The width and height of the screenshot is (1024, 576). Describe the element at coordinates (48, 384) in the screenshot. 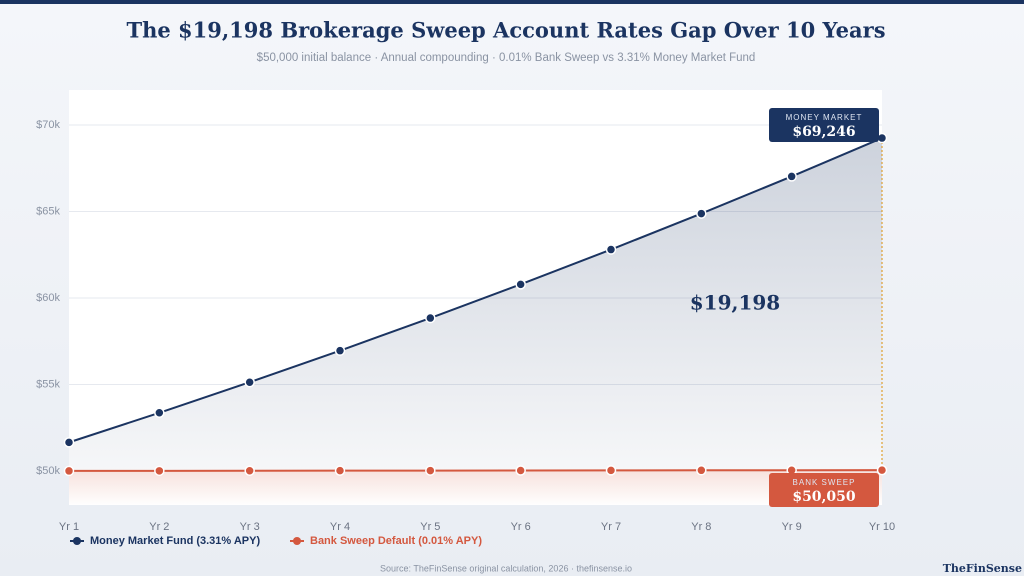

I see `y-tick-label: $55k` at that location.